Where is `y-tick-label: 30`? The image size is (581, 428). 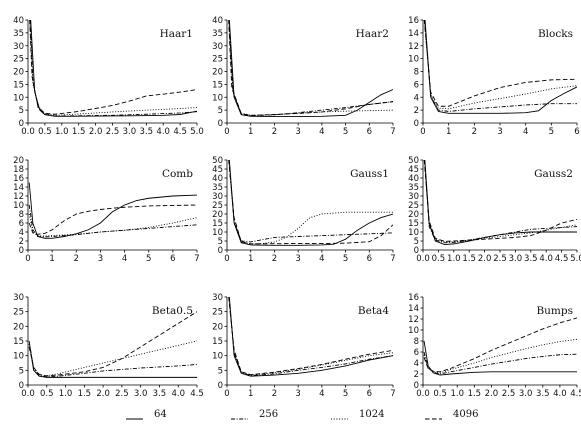 y-tick-label: 30 is located at coordinates (217, 298).